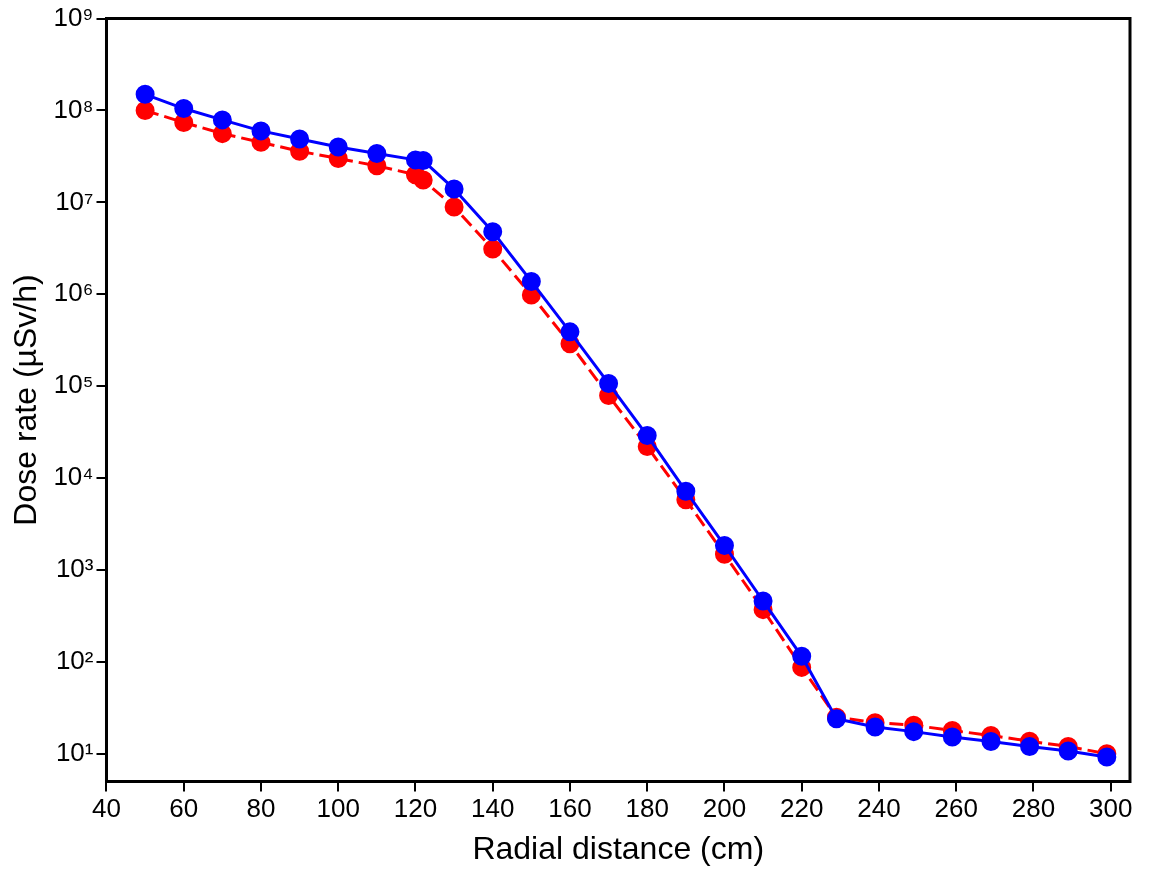 Image resolution: width=1152 pixels, height=875 pixels. Describe the element at coordinates (261, 808) in the screenshot. I see `x-tick-label: 80` at that location.